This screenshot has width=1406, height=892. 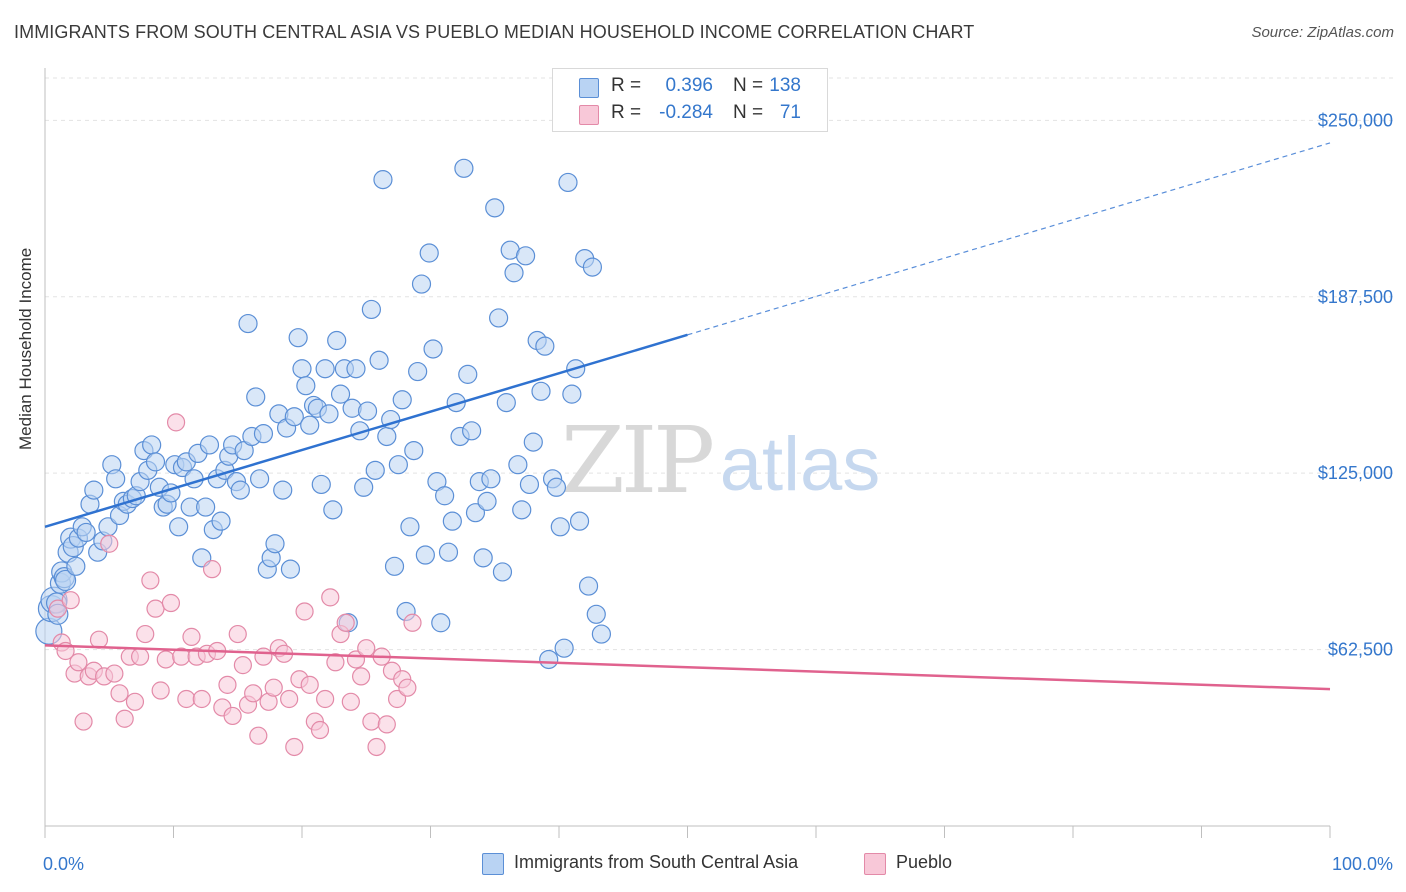 What do you see at coordinates (63, 864) in the screenshot?
I see `x-tick-label: 0.0%` at bounding box center [63, 864].